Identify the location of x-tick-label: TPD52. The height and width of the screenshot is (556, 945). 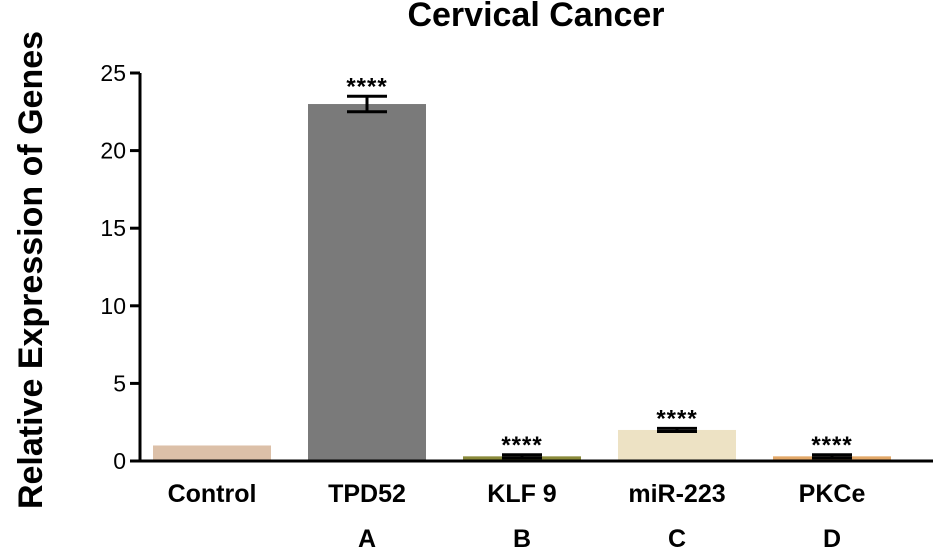
(367, 494).